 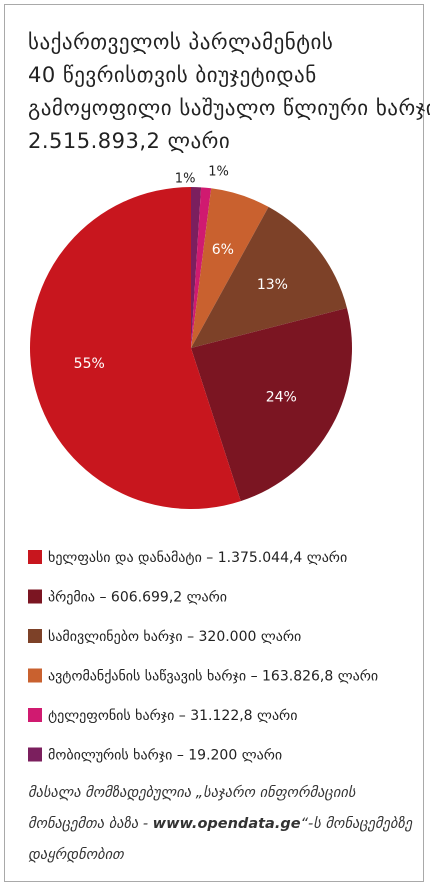 I want to click on legend-label: ავტომანქანის საწვავის ხარჯი, so click(x=147, y=676).